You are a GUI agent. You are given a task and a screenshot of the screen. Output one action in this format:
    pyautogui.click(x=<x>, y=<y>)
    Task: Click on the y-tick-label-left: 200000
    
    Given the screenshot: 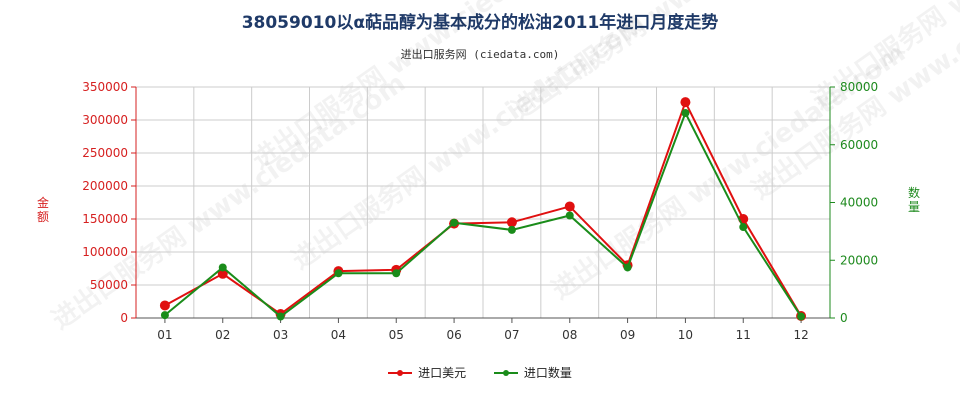 What is the action you would take?
    pyautogui.click(x=105, y=186)
    